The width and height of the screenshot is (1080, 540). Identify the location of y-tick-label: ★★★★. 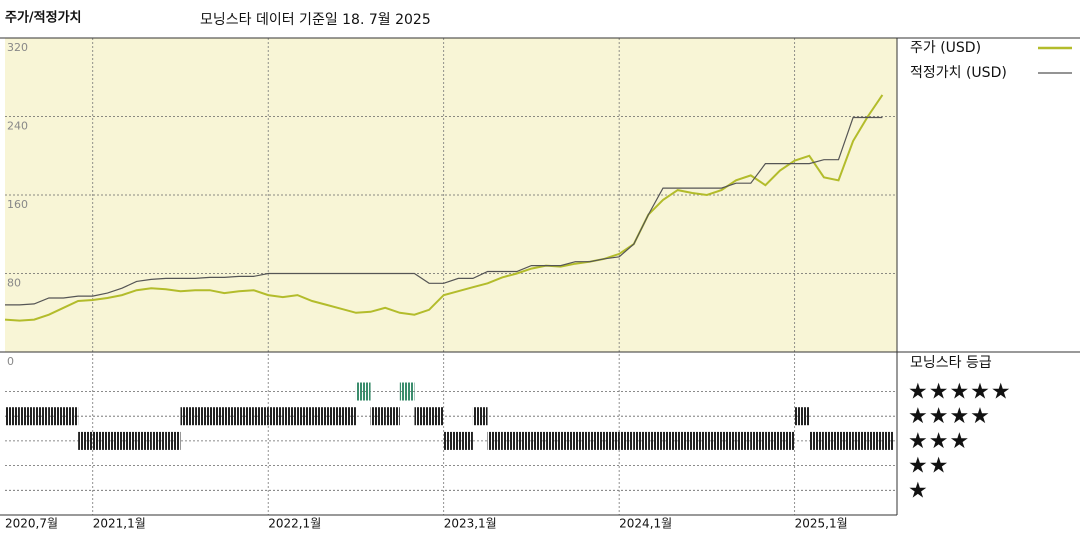
(949, 416).